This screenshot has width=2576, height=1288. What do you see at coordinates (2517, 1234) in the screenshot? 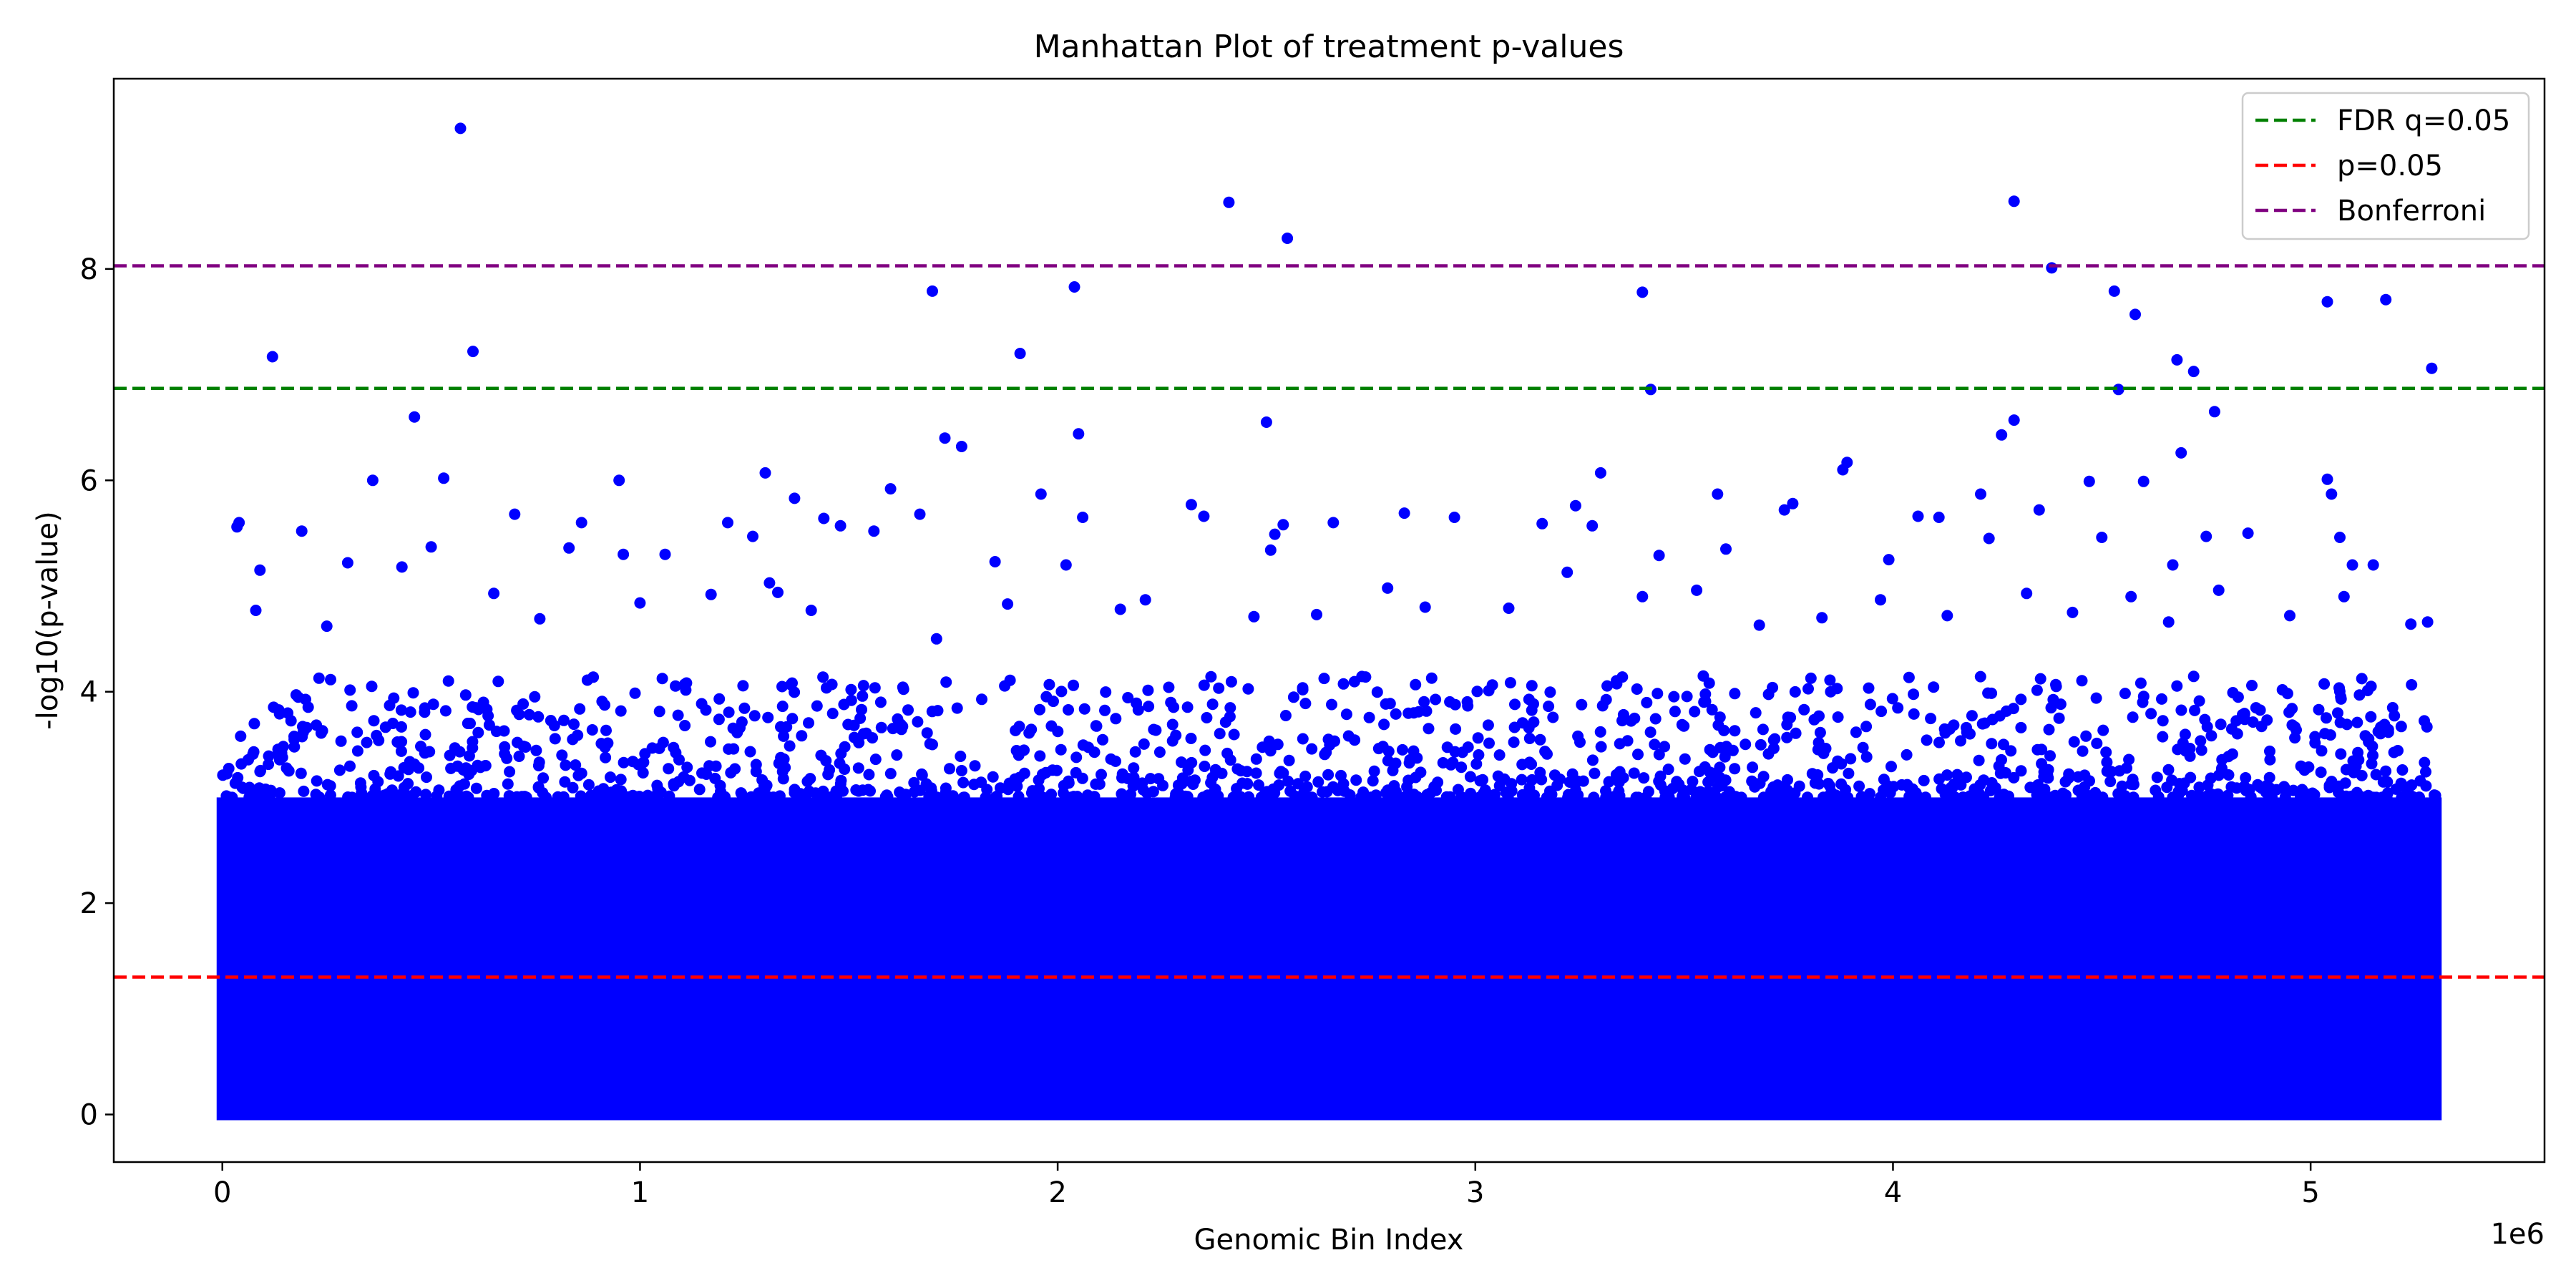
I see `x-axis-offset-label: 1e6` at bounding box center [2517, 1234].